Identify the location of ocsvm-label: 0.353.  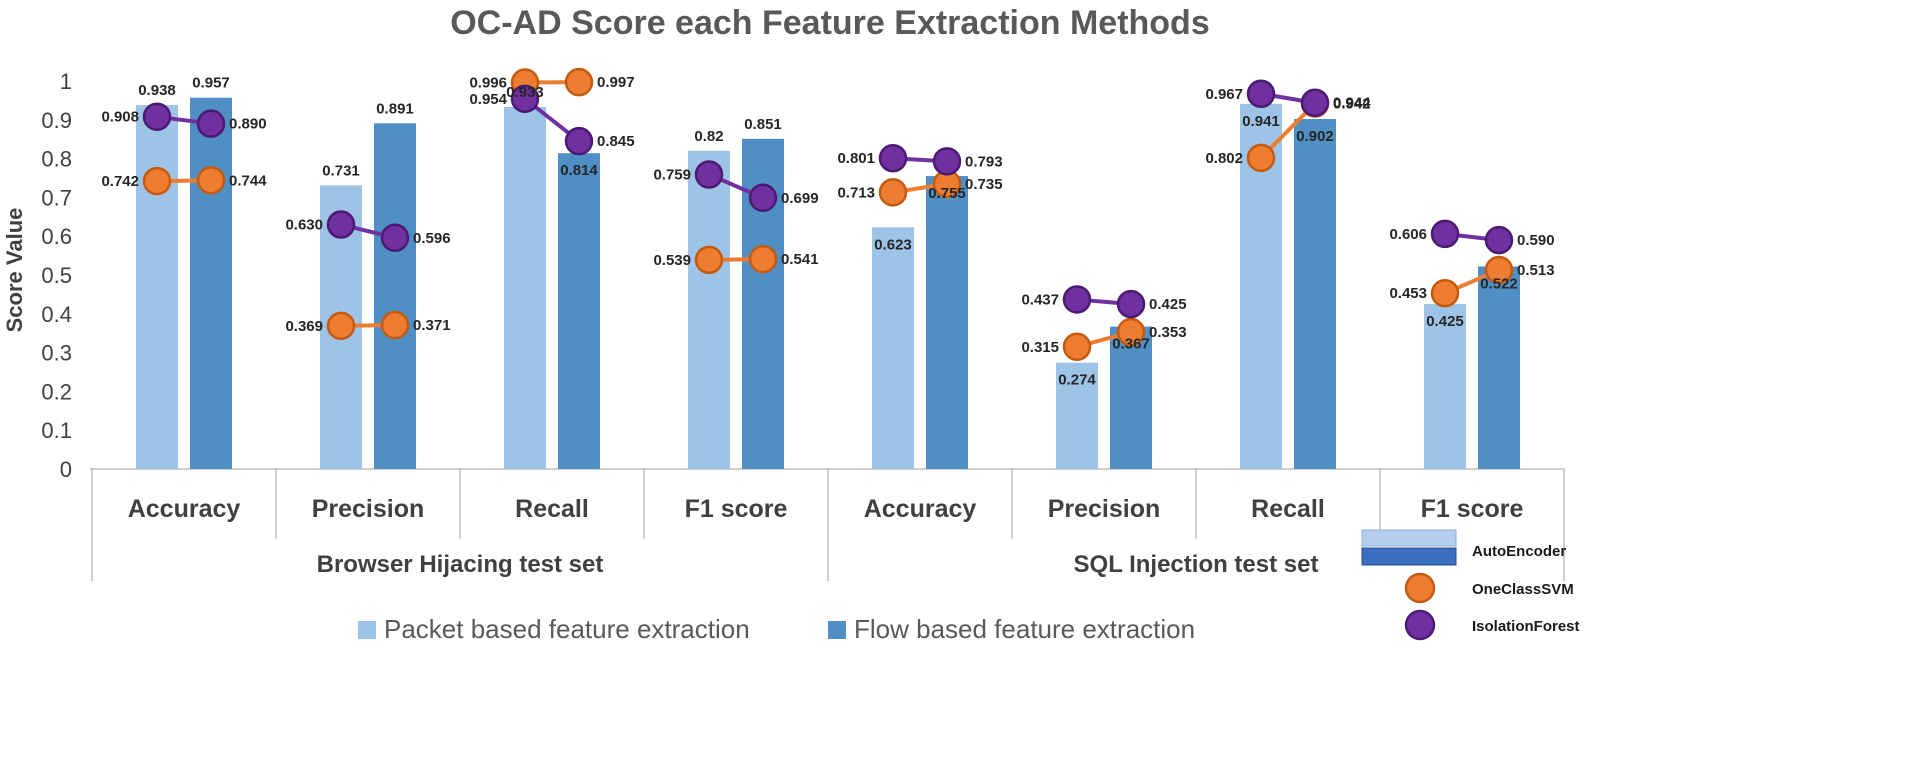
(1168, 332).